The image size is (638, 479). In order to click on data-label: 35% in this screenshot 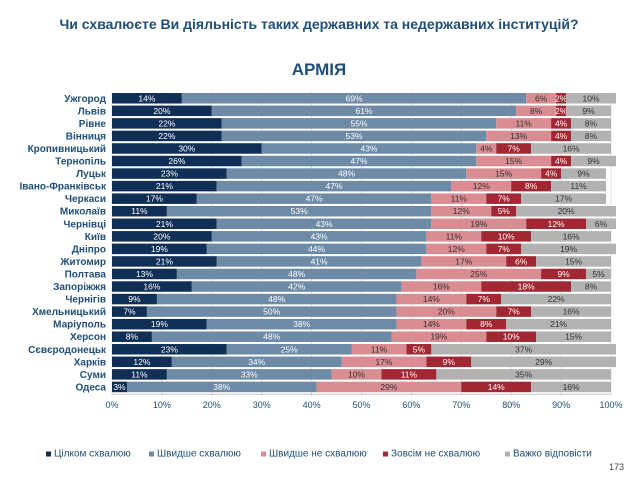, I will do `click(523, 374)`.